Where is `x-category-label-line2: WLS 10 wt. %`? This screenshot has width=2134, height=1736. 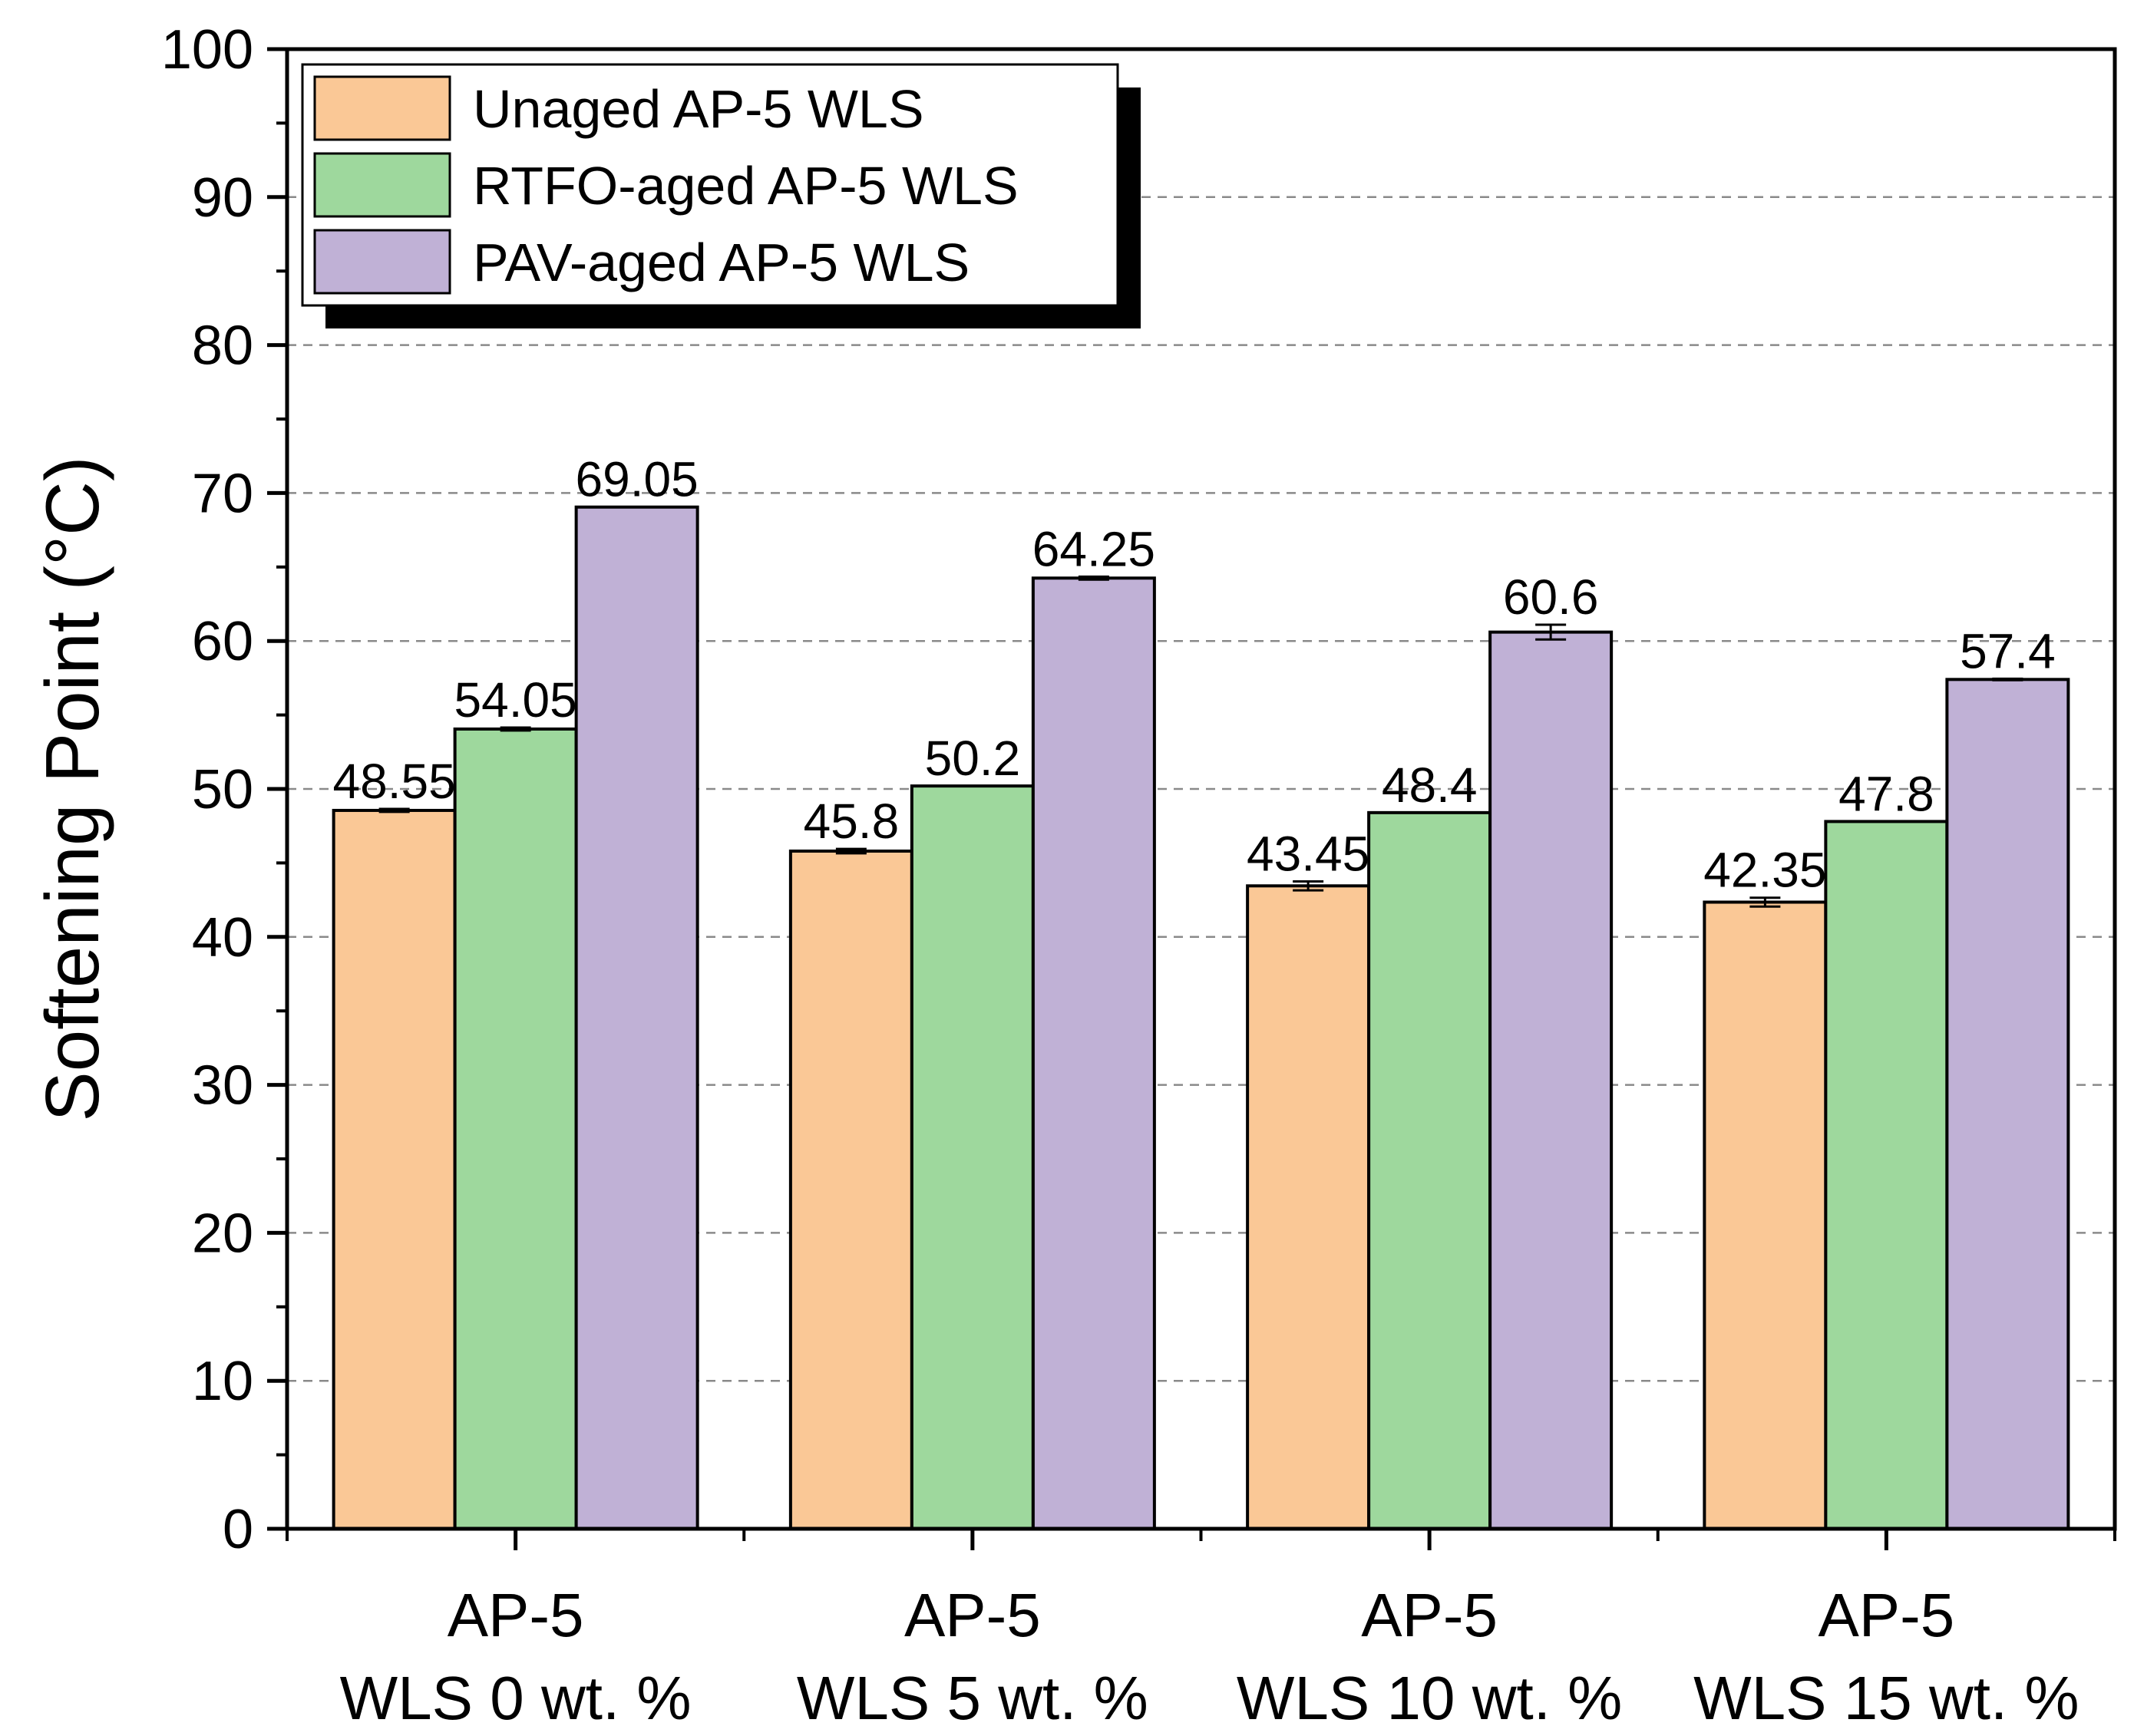 x-category-label-line2: WLS 10 wt. % is located at coordinates (1429, 1698).